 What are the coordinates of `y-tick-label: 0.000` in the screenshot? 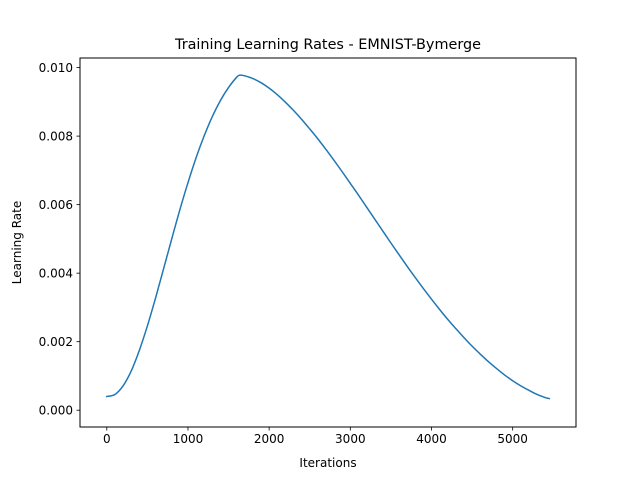 It's located at (56, 411).